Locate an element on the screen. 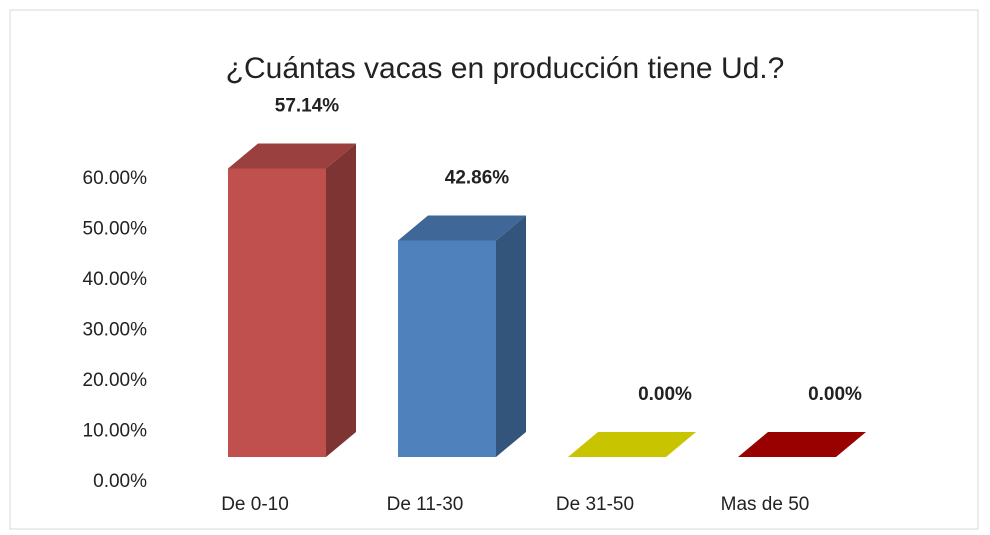 This screenshot has width=990, height=535. y-tick-label: 60.00% is located at coordinates (115, 178).